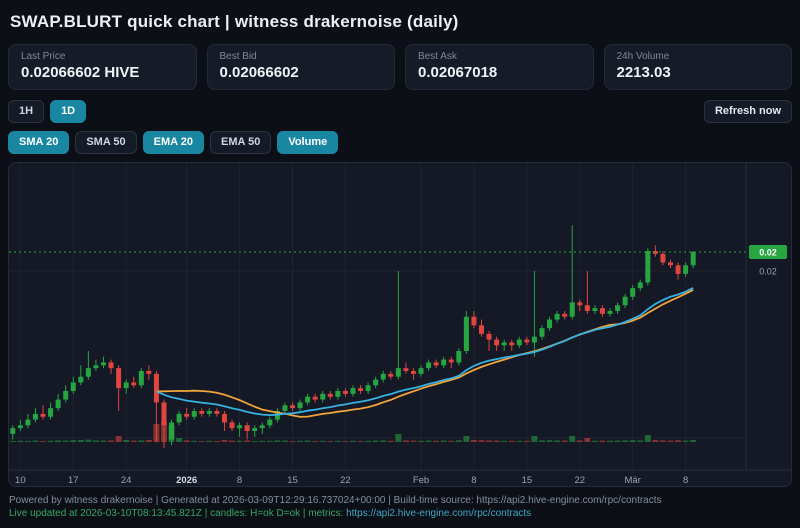 The height and width of the screenshot is (528, 800). Describe the element at coordinates (68, 112) in the screenshot. I see `timeframe-button-1d: 1D` at that location.